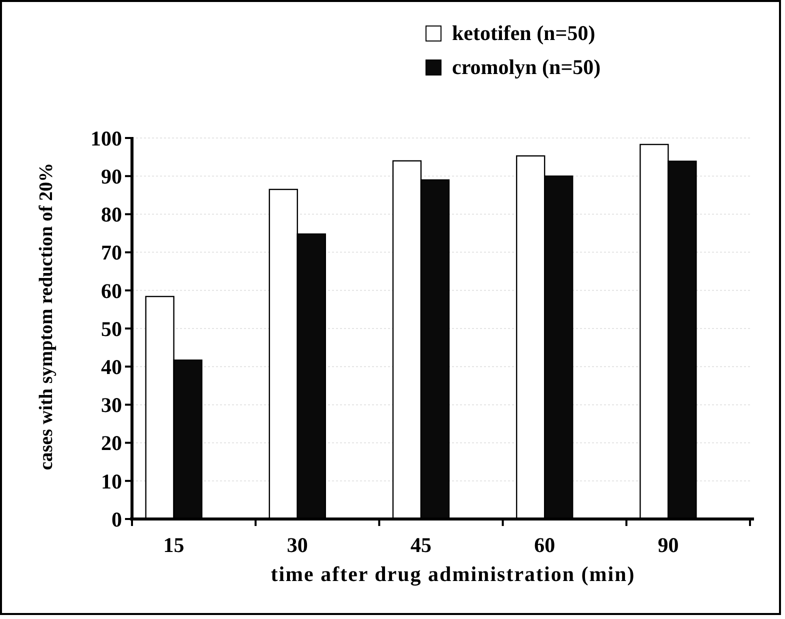 The height and width of the screenshot is (619, 785). I want to click on y-axis-title: cases with symptom reduction of 20%, so click(46, 316).